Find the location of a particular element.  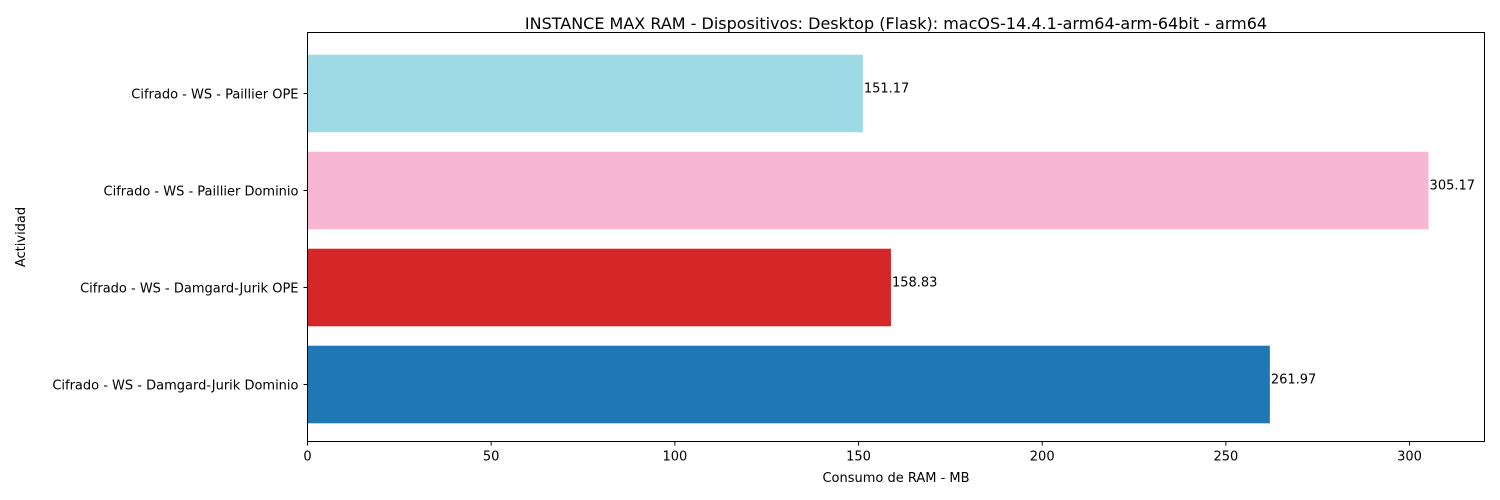

y-axis-title: Actividad is located at coordinates (21, 237).